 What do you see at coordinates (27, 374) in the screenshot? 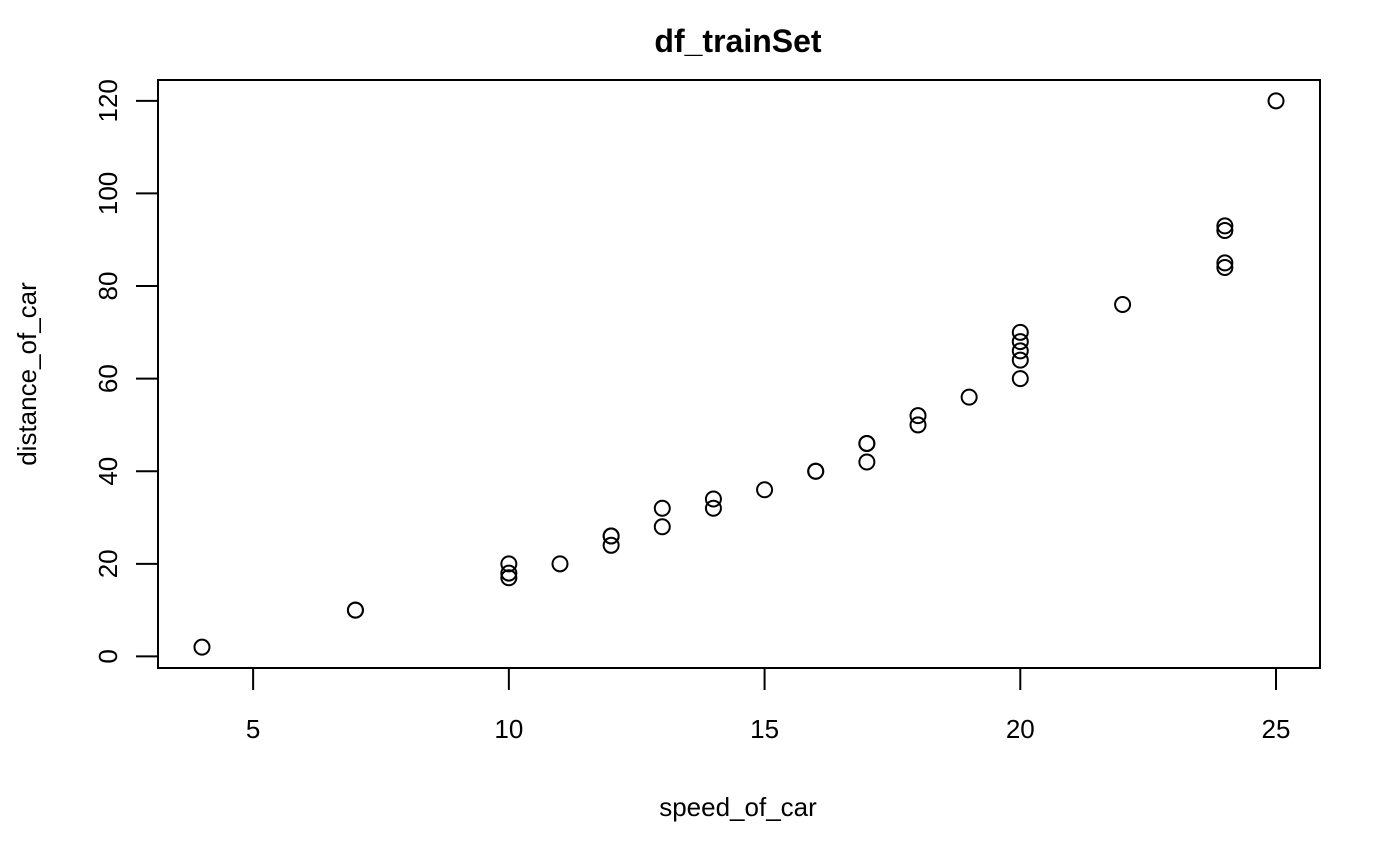
I see `y-axis-label: distance_of_car` at bounding box center [27, 374].